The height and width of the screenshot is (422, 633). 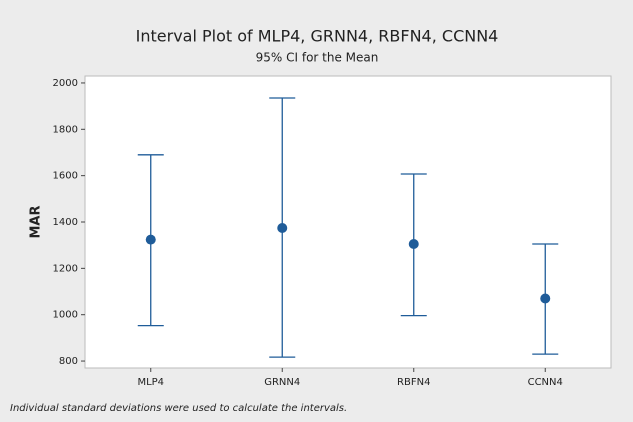 What do you see at coordinates (545, 382) in the screenshot?
I see `x-tick-label: CCNN4` at bounding box center [545, 382].